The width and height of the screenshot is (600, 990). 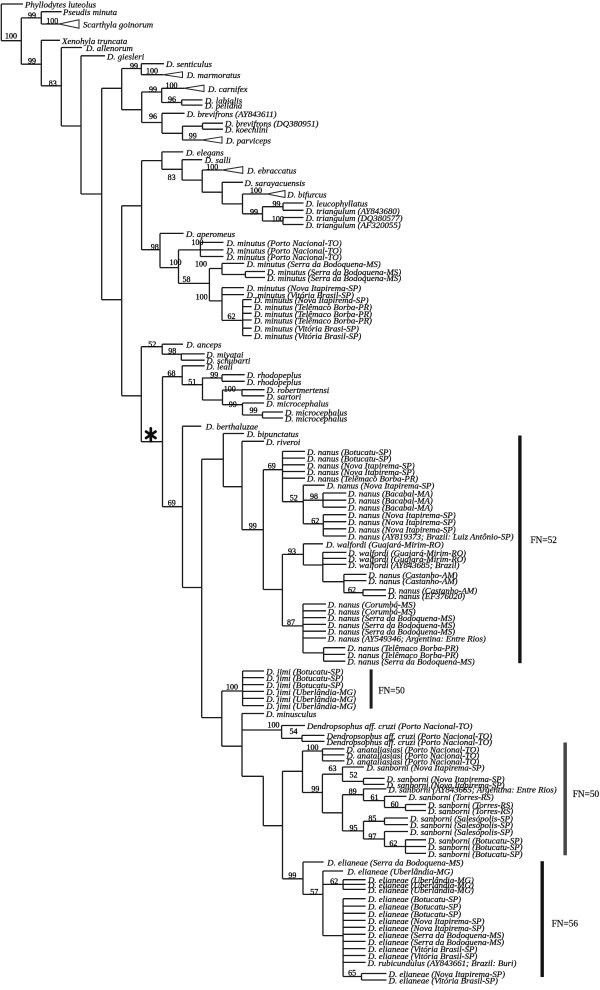 What do you see at coordinates (442, 963) in the screenshot?
I see `svg-text:D. rubicundulus (AY843661; Bra: D. rubicundulus (AY843661; Brazil: Buri)` at bounding box center [442, 963].